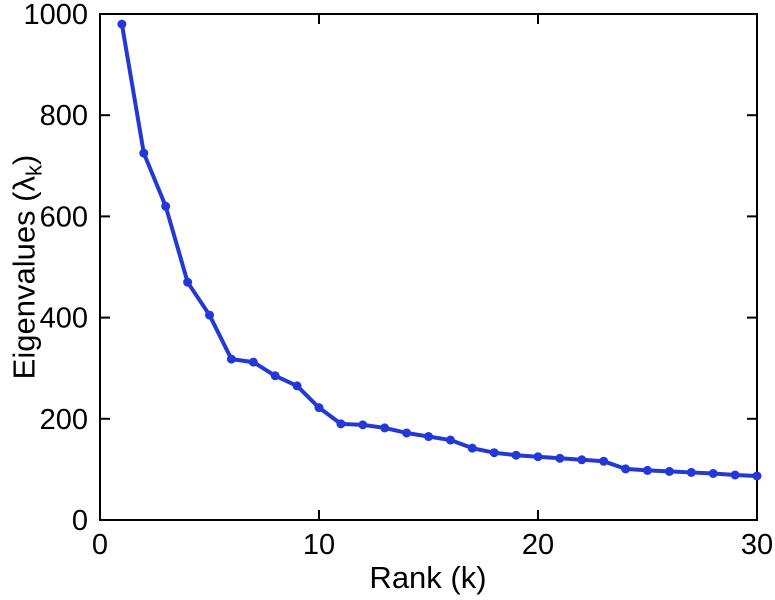  I want to click on x-tick-label: 30, so click(757, 545).